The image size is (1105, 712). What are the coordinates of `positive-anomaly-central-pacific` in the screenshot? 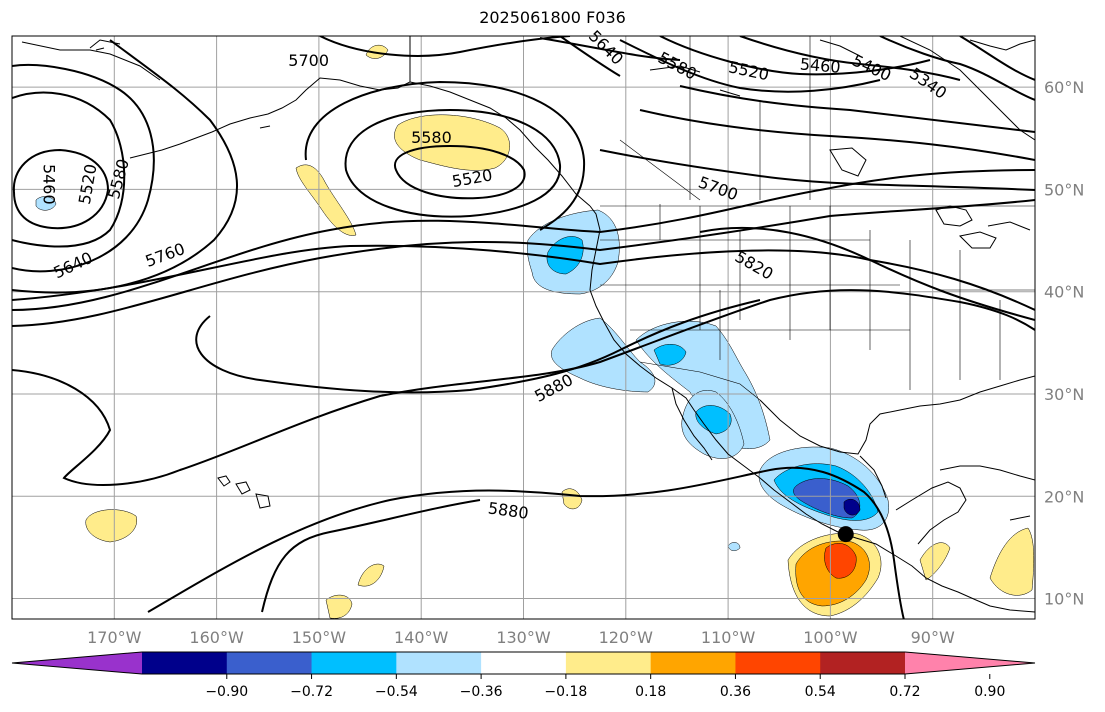 It's located at (111, 526).